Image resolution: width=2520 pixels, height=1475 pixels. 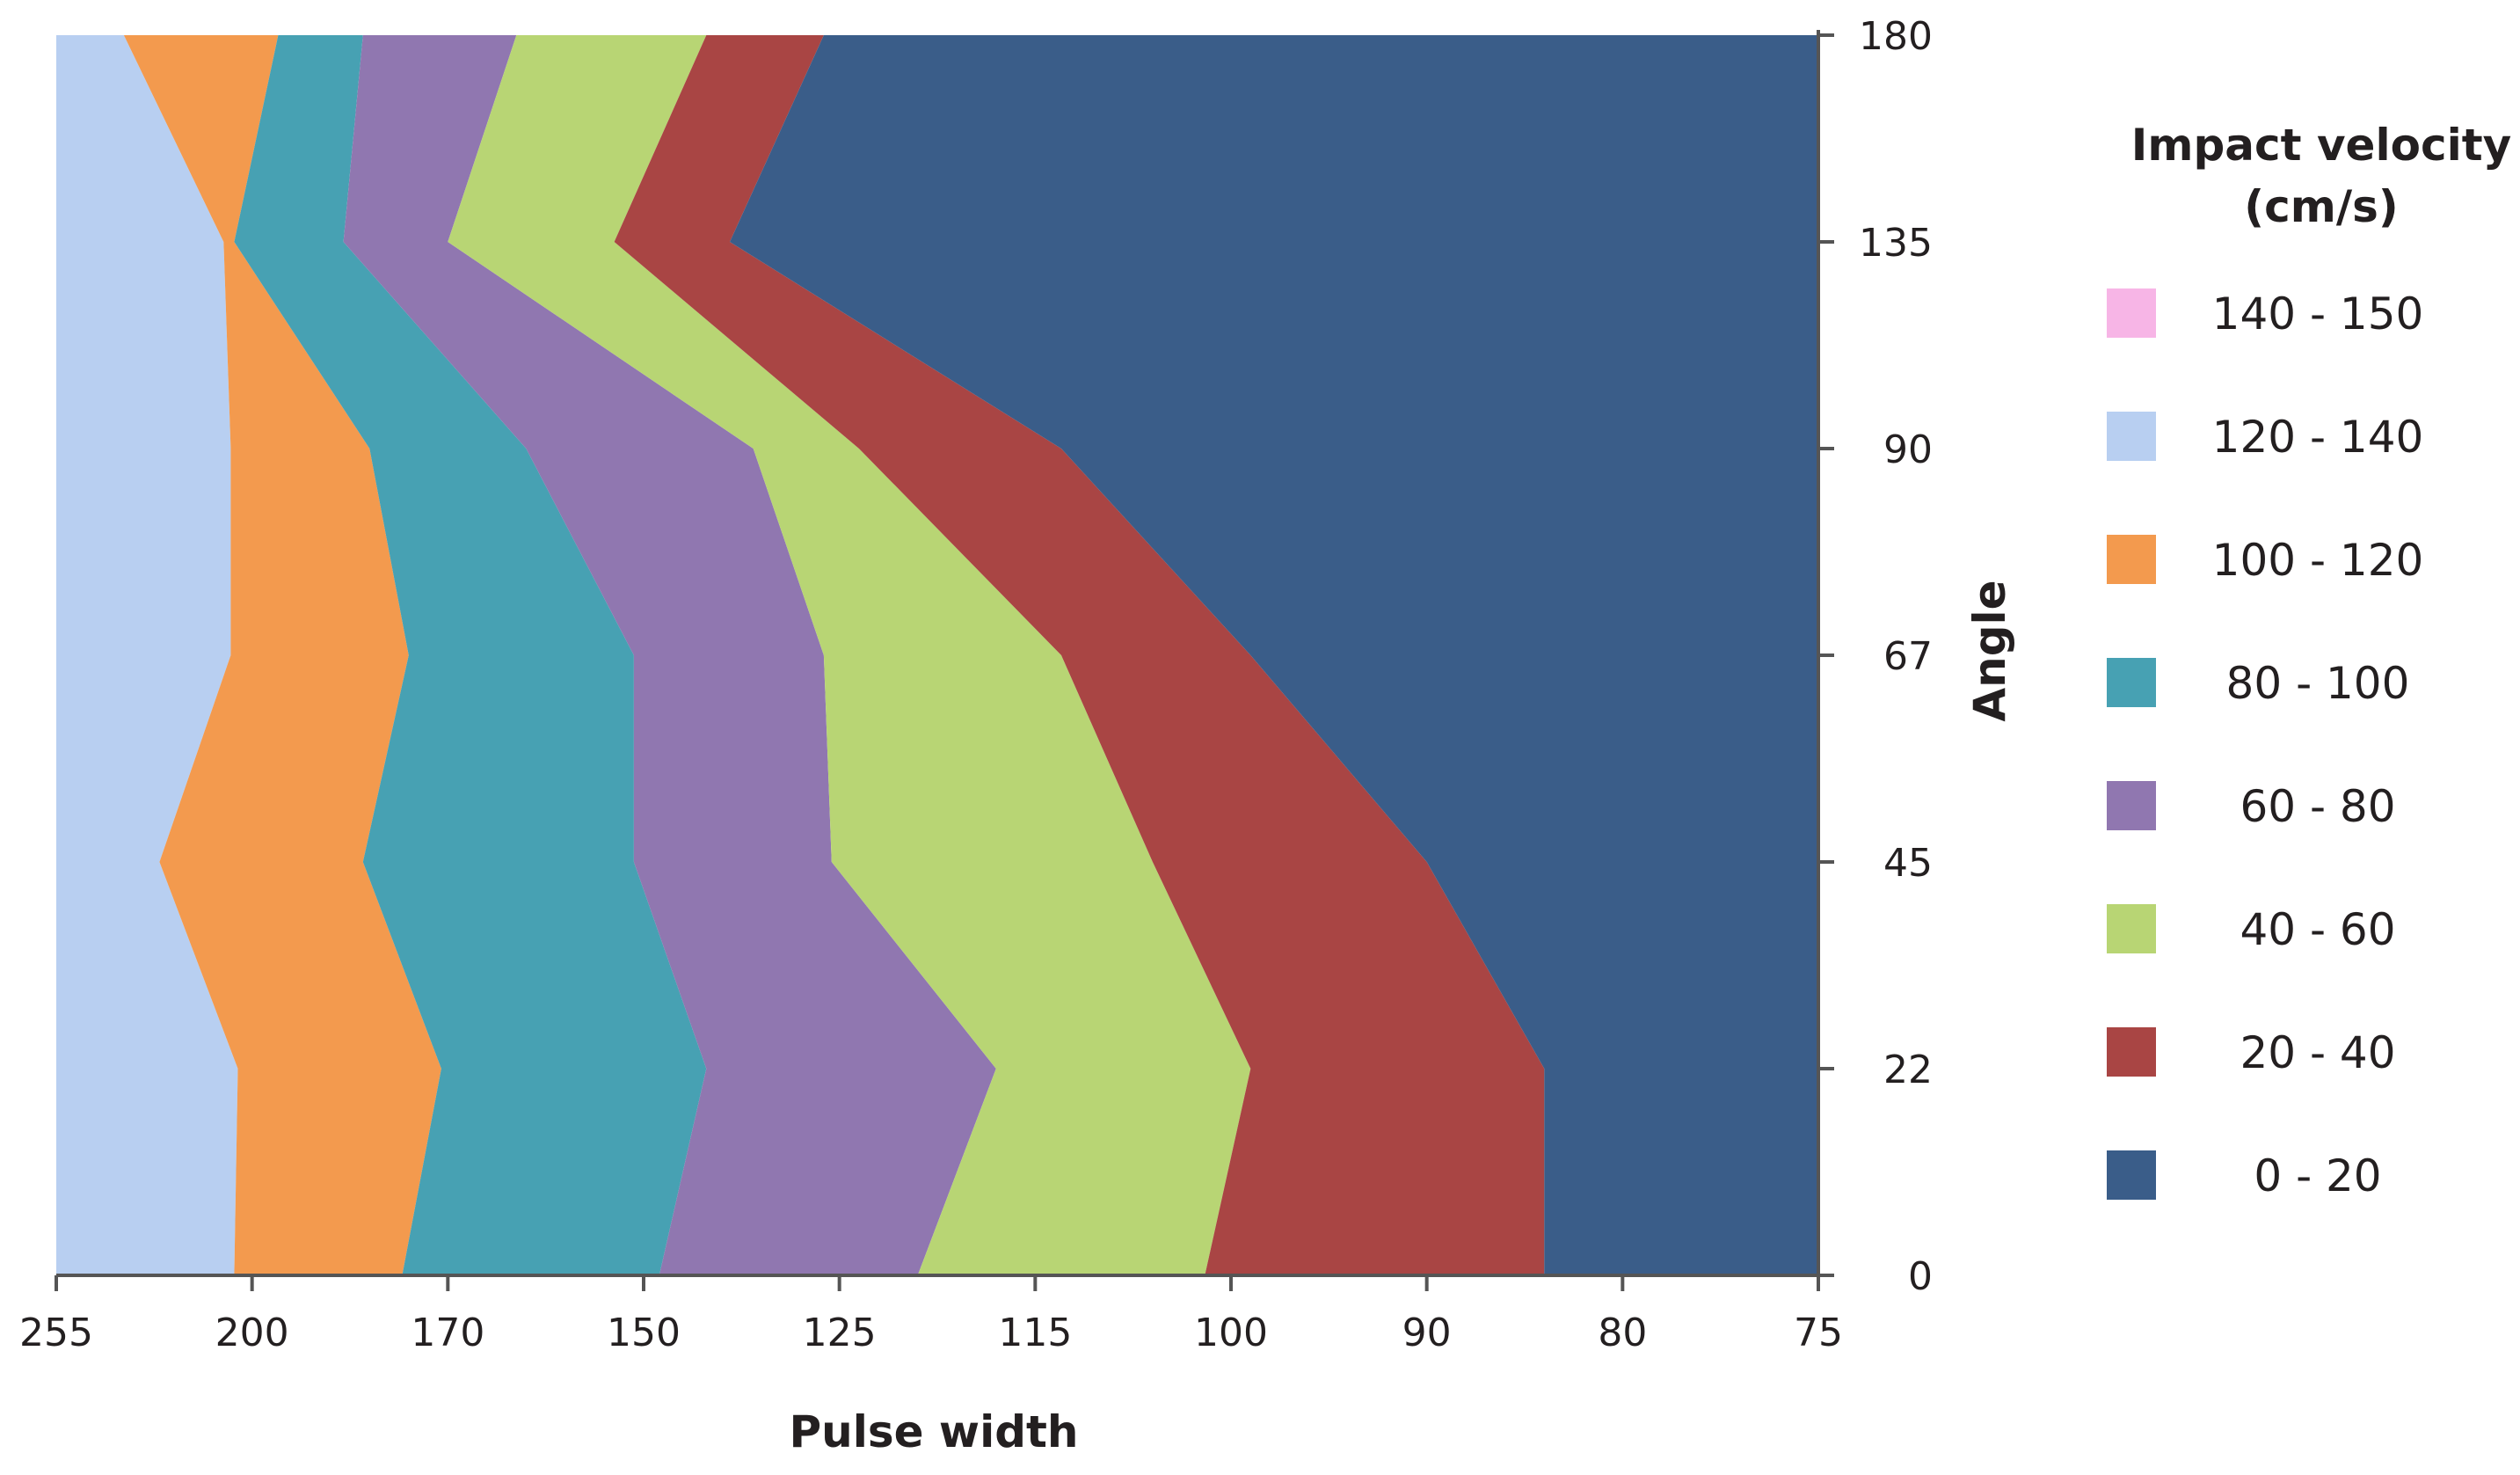 What do you see at coordinates (1427, 1333) in the screenshot?
I see `x-tick-label: 90` at bounding box center [1427, 1333].